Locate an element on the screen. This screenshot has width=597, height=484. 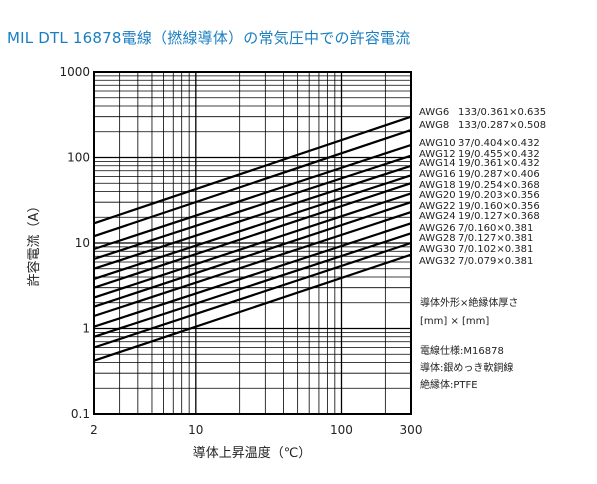
x-tick-label: 300 is located at coordinates (411, 430).